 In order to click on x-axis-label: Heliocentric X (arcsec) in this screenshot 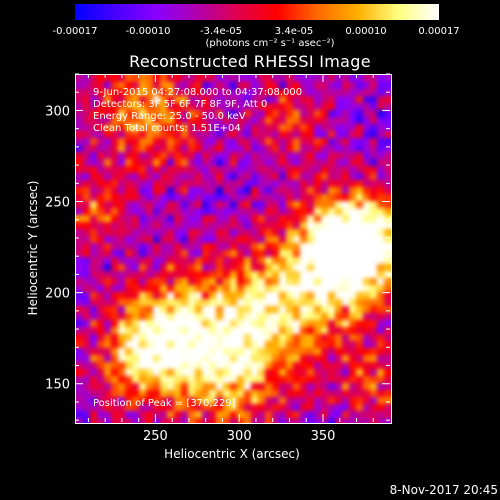, I will do `click(232, 454)`.